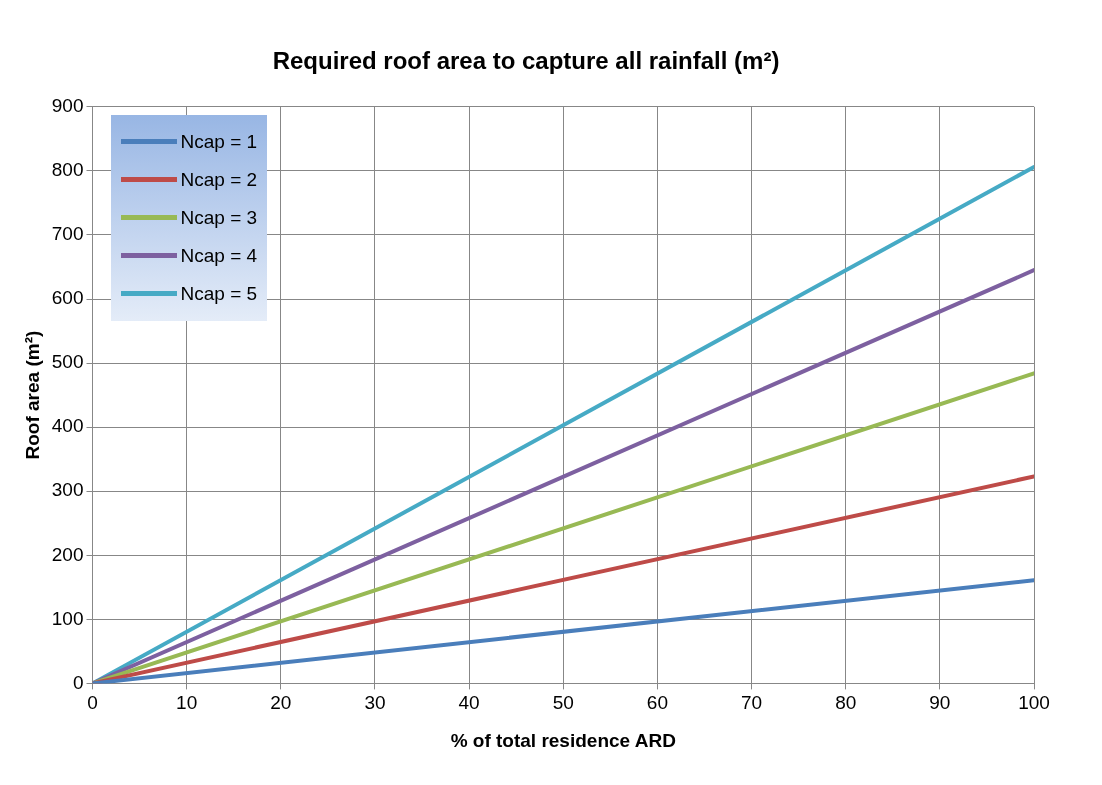 Image resolution: width=1102 pixels, height=785 pixels. Describe the element at coordinates (67, 554) in the screenshot. I see `y-tick-label: 200` at that location.